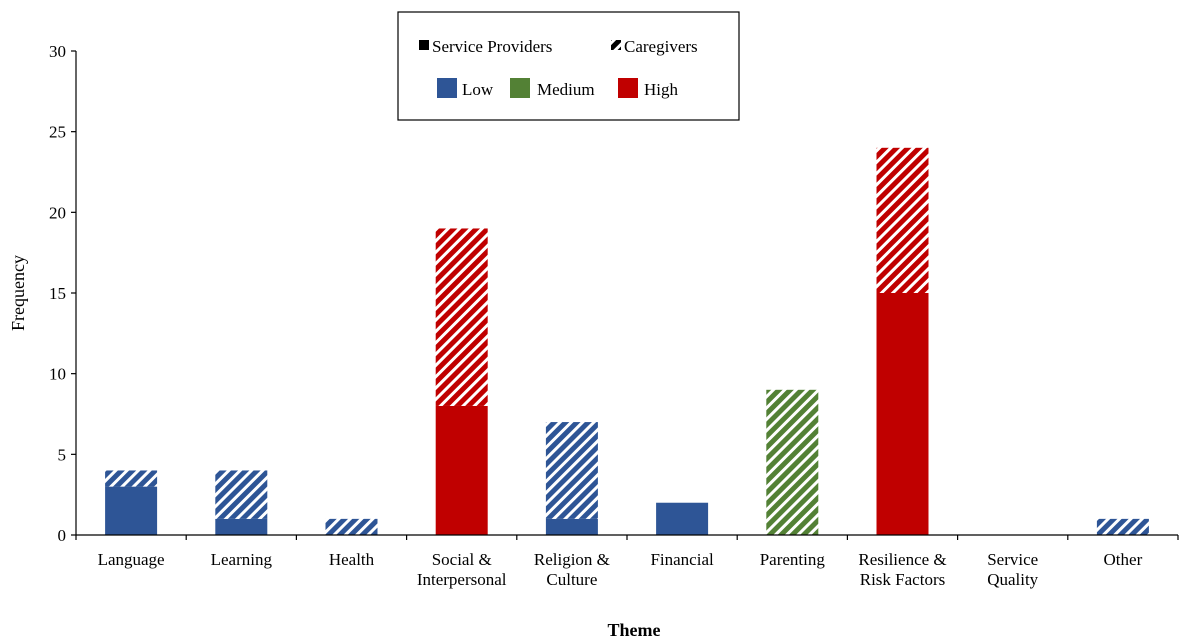 The width and height of the screenshot is (1180, 642). What do you see at coordinates (793, 559) in the screenshot?
I see `x-tick-label-parenting: Parenting` at bounding box center [793, 559].